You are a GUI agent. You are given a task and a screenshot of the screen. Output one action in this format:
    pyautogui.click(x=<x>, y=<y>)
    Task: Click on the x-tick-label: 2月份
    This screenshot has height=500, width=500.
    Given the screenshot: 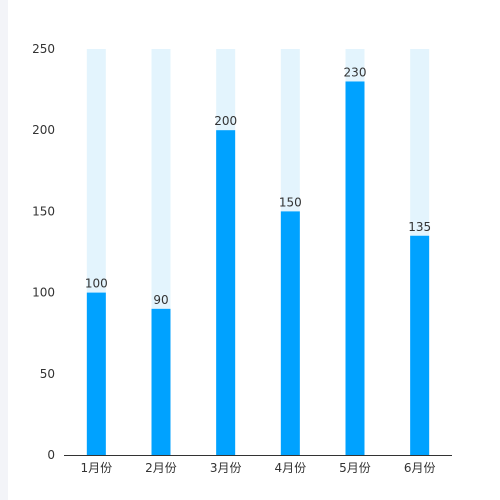 What is the action you would take?
    pyautogui.click(x=161, y=468)
    